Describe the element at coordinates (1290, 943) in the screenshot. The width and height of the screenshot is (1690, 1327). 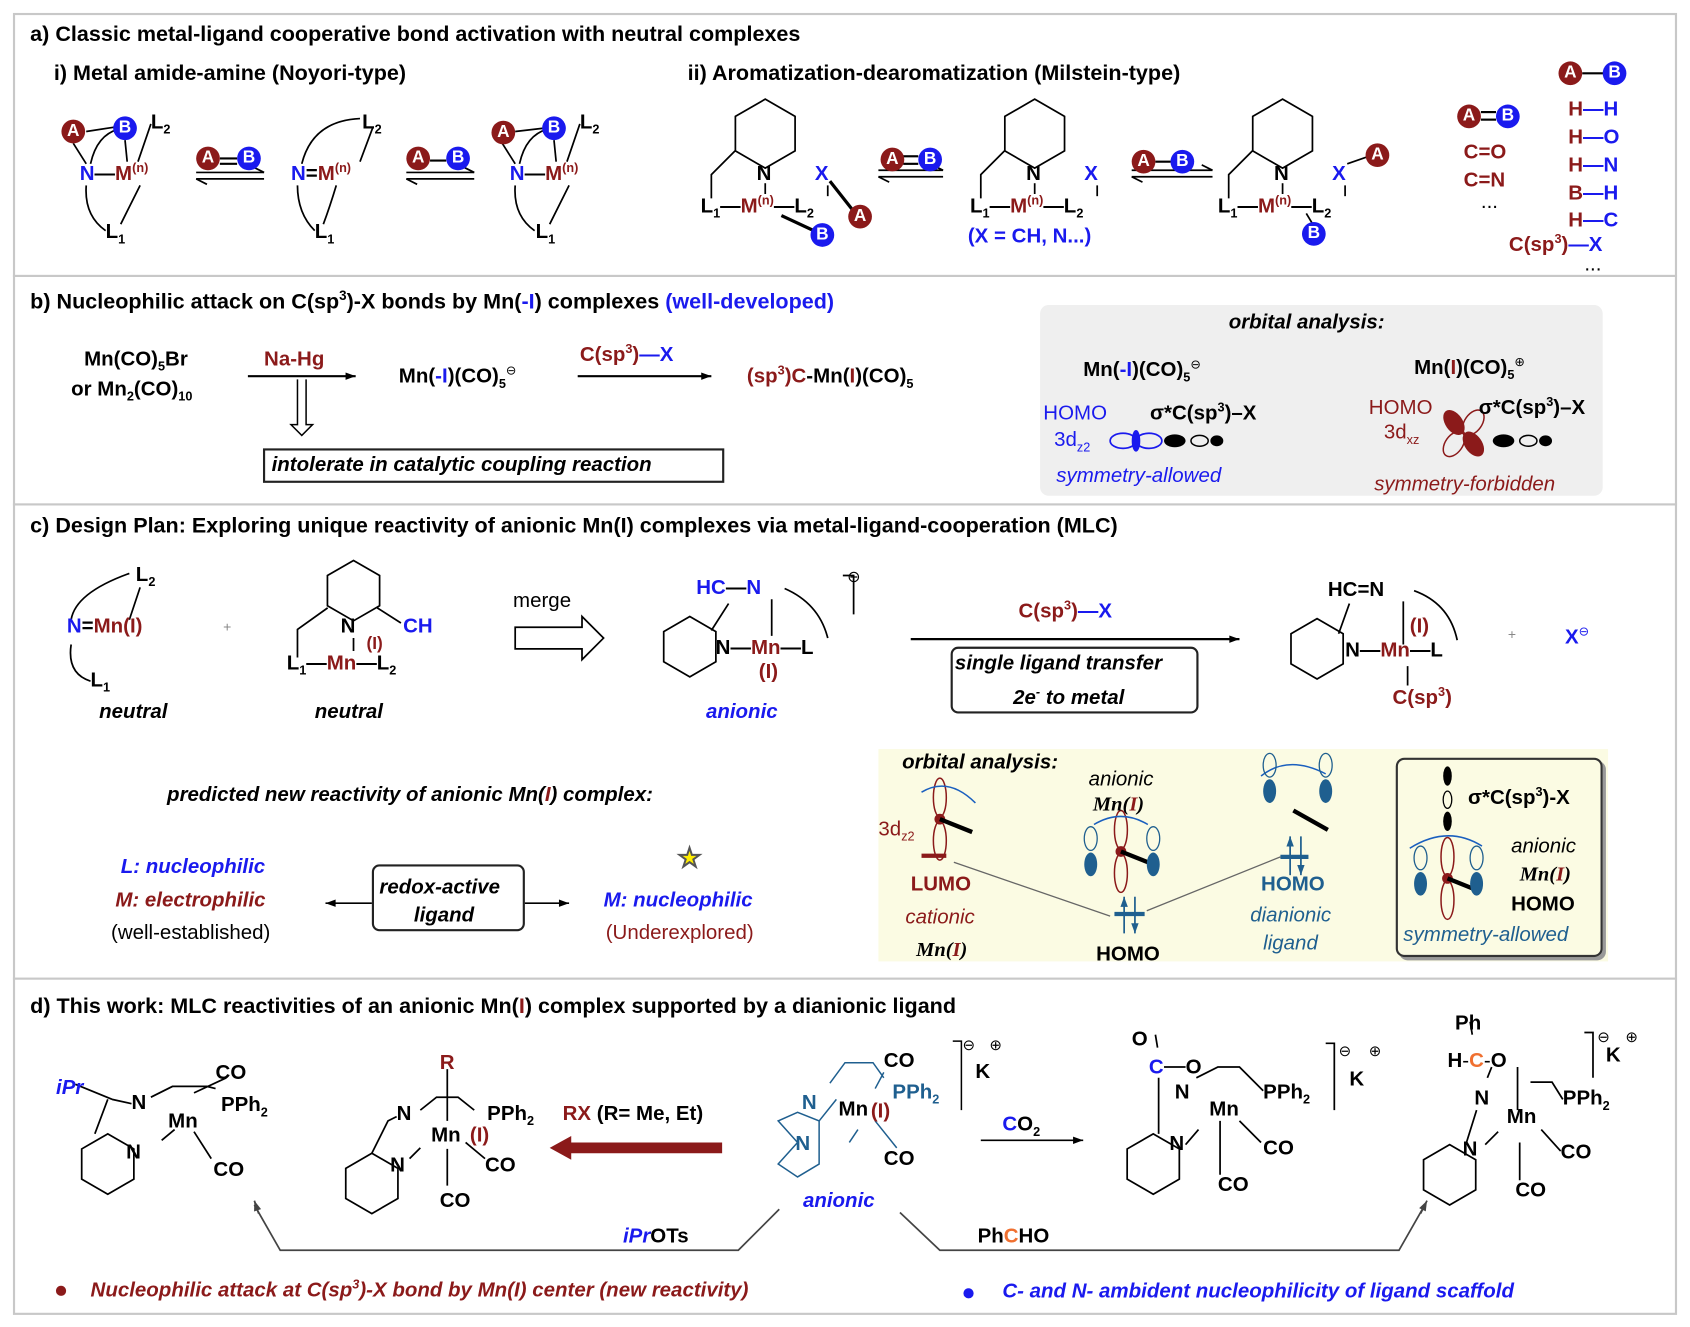
I see `ligand-label: ligand` at that location.